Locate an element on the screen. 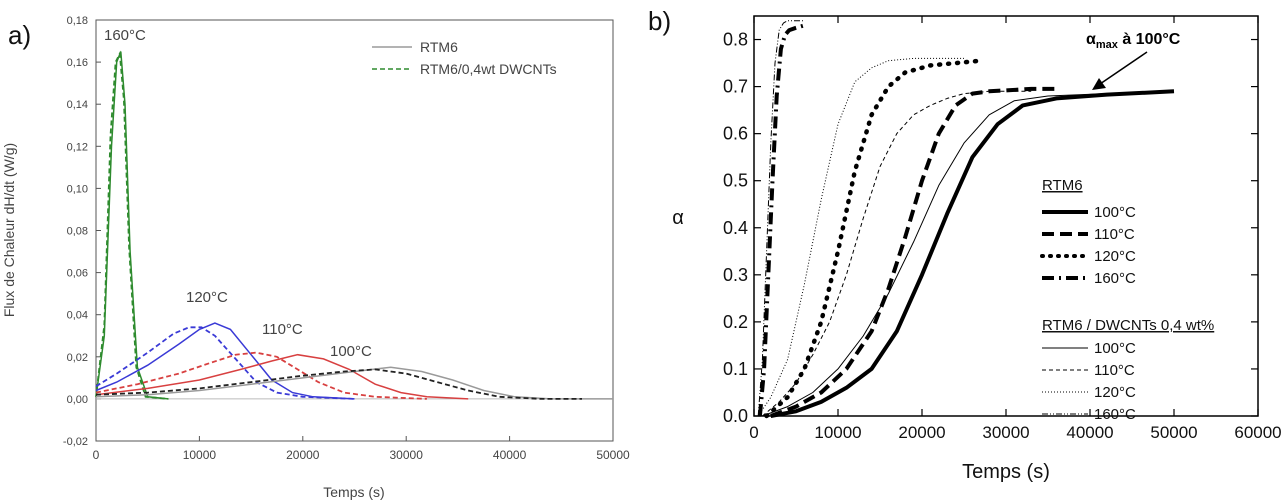 Image resolution: width=1286 pixels, height=501 pixels. panel-a-y-axis-label: Flux de Chaleur dH/dt (W/g) is located at coordinates (9, 230).